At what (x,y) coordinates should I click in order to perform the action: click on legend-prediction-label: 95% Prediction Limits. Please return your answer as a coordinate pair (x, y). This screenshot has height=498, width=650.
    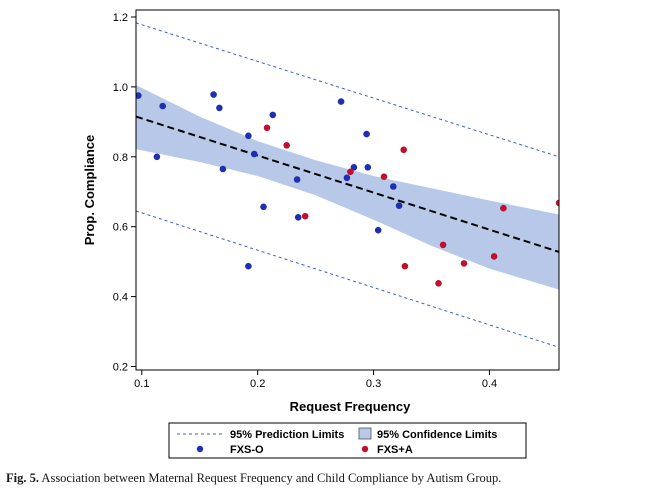
    Looking at the image, I should click on (287, 435).